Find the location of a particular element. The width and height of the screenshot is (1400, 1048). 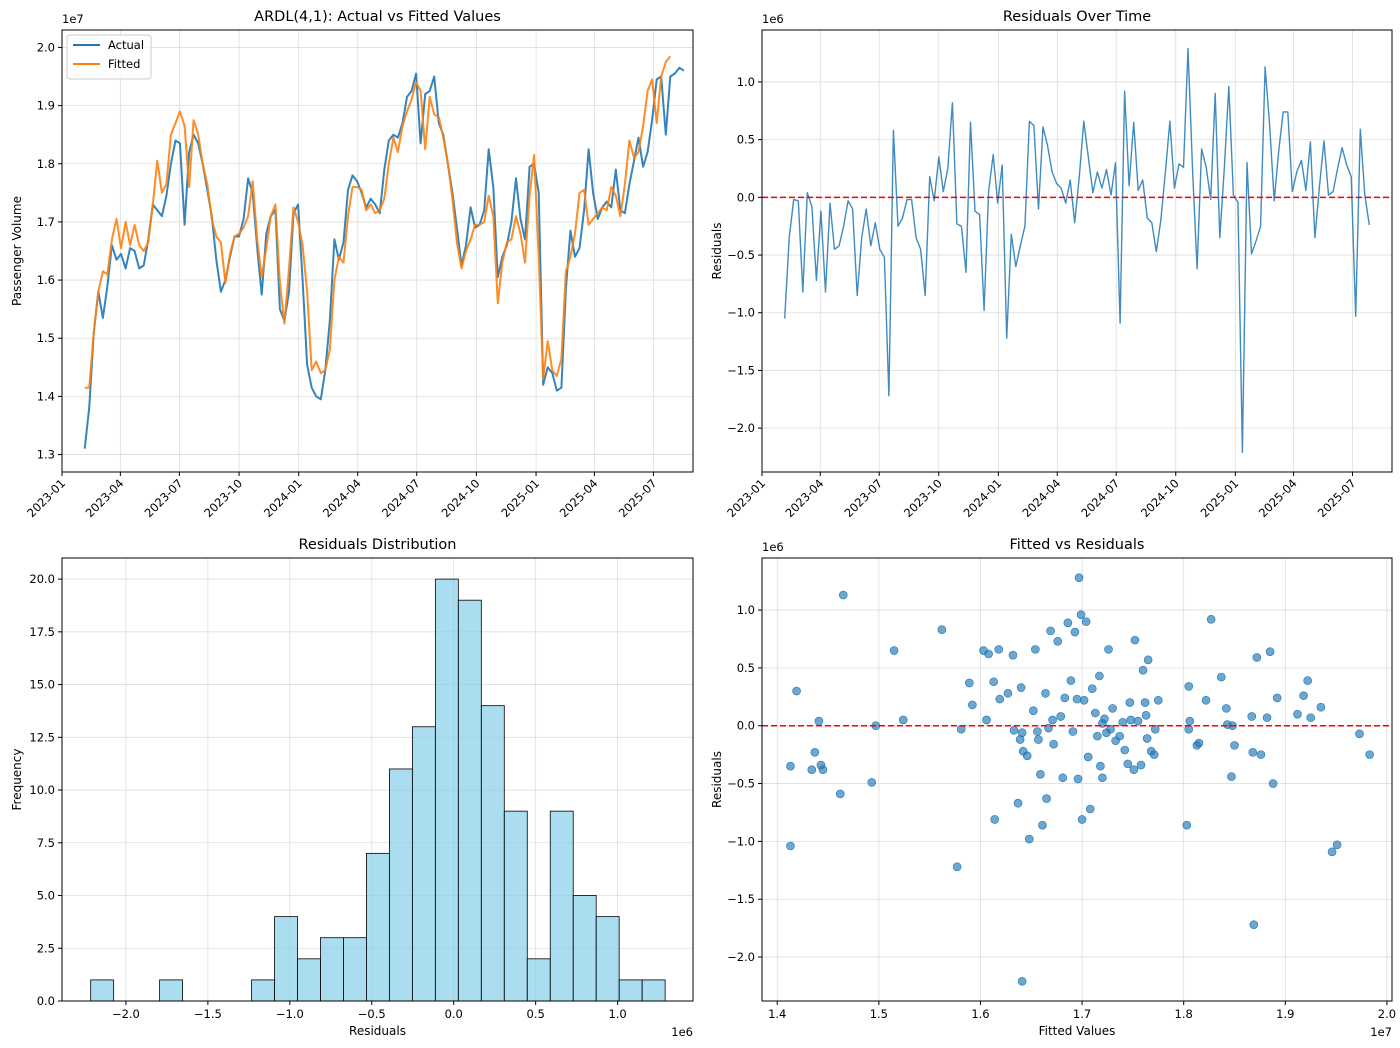

y-tick-label: −2.0 is located at coordinates (741, 428).